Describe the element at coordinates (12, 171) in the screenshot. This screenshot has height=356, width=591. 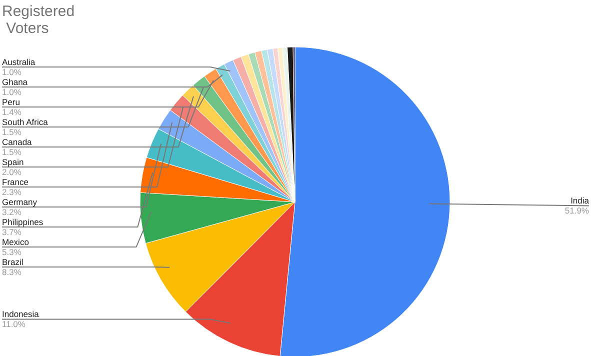
I see `data-label: 2.0%` at that location.